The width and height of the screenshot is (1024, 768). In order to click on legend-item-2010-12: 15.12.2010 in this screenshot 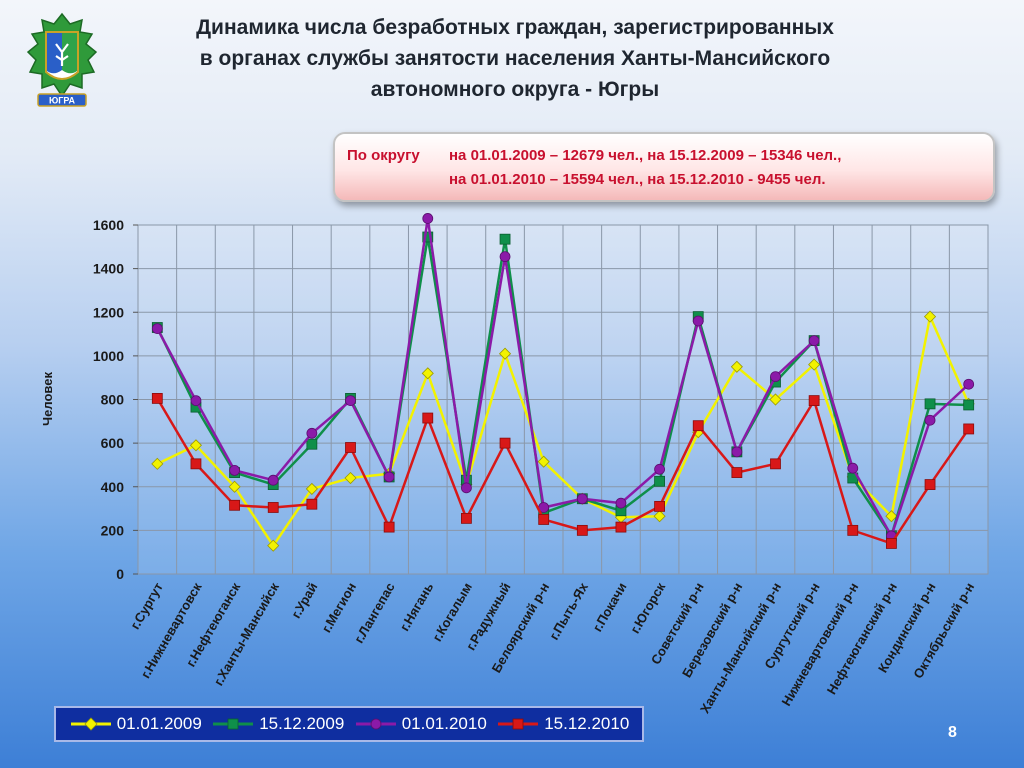, I will do `click(562, 724)`.